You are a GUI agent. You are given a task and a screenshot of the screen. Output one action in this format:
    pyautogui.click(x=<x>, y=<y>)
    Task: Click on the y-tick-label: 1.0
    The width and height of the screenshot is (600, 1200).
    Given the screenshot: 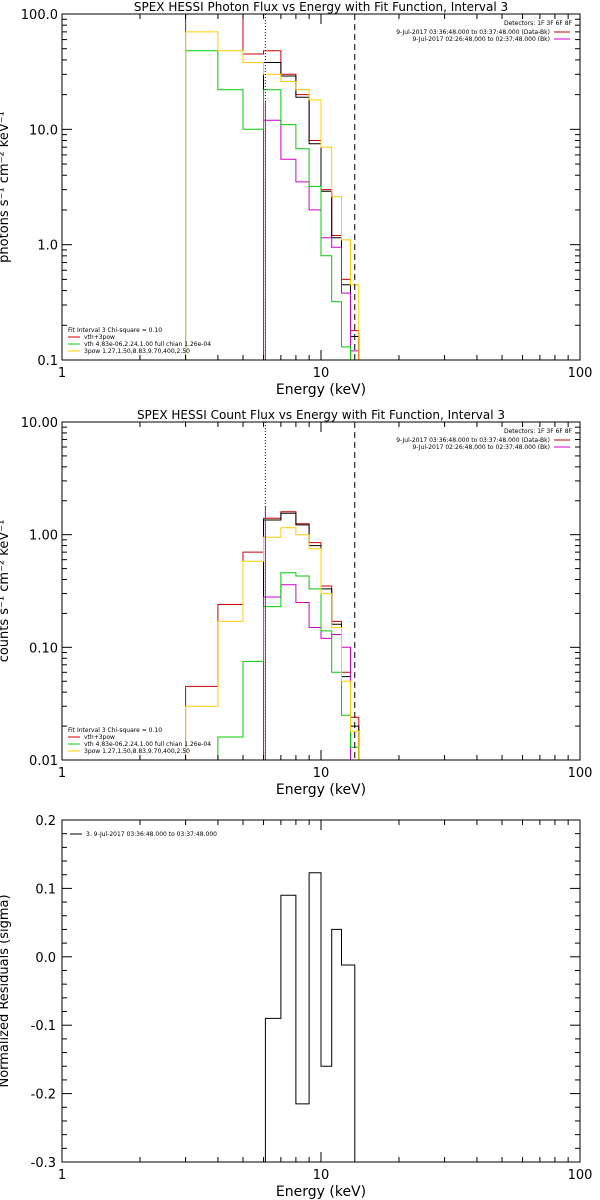 What is the action you would take?
    pyautogui.click(x=47, y=246)
    